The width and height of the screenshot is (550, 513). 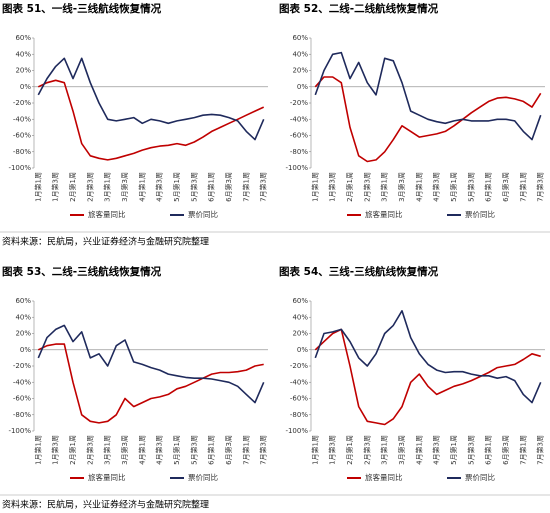 I want to click on chart-title: 图表 53、二线-三线航线恢复情况, so click(x=82, y=271).